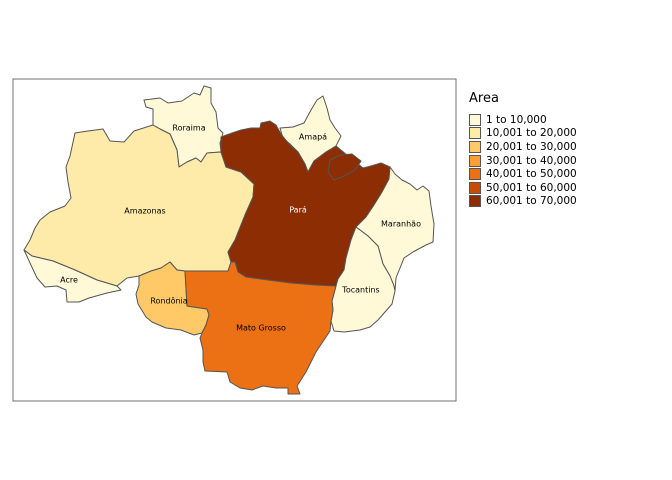 The image size is (672, 480). I want to click on state-mato-grosso, so click(260, 328).